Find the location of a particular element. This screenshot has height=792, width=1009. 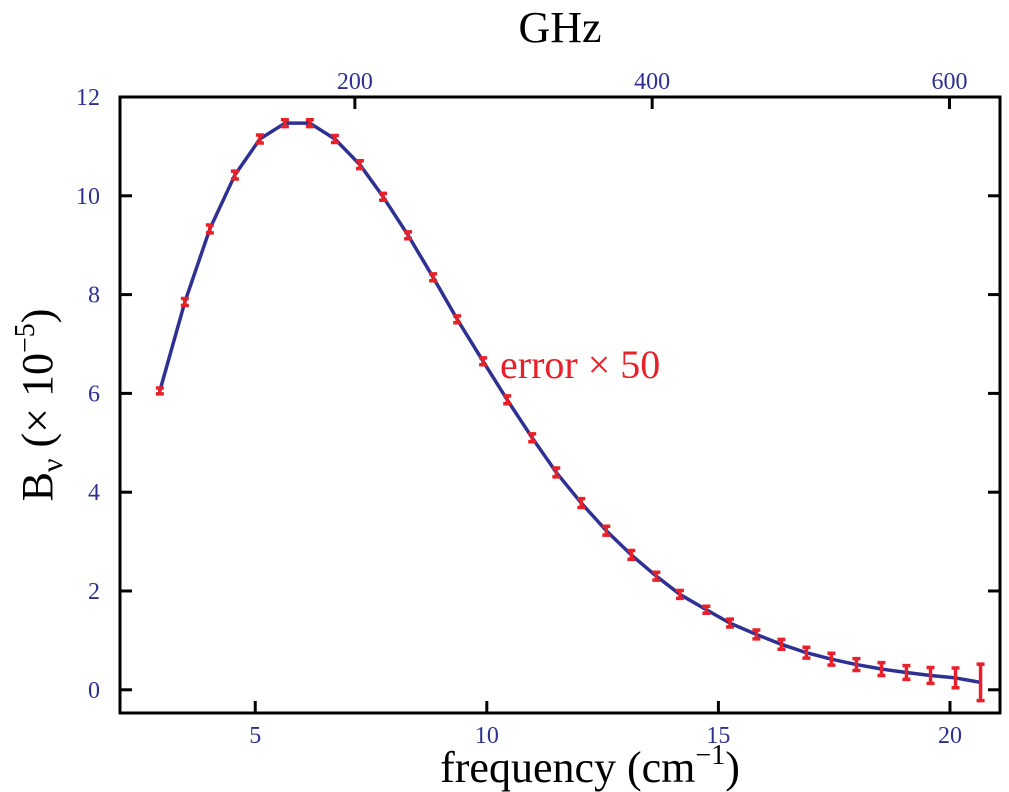

y-tick-label: 8 is located at coordinates (94, 296).